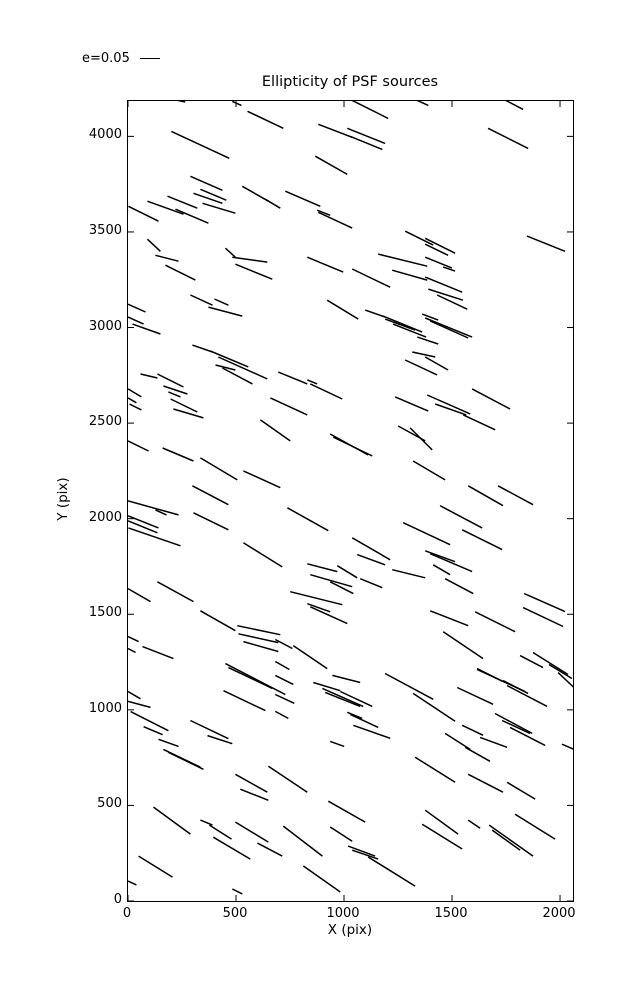  Describe the element at coordinates (109, 804) in the screenshot. I see `y-tick-label: 500` at that location.